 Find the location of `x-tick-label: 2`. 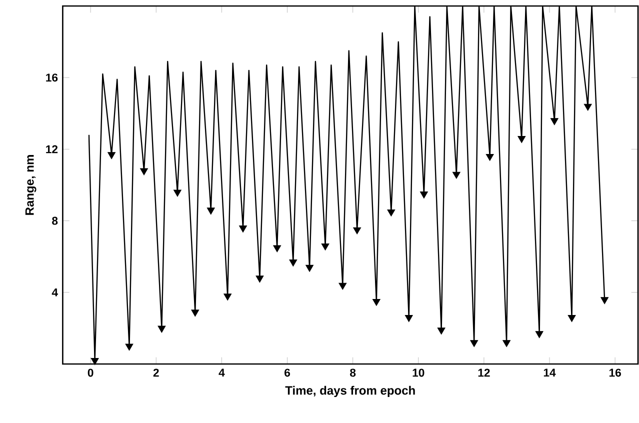

x-tick-label: 2 is located at coordinates (156, 372).